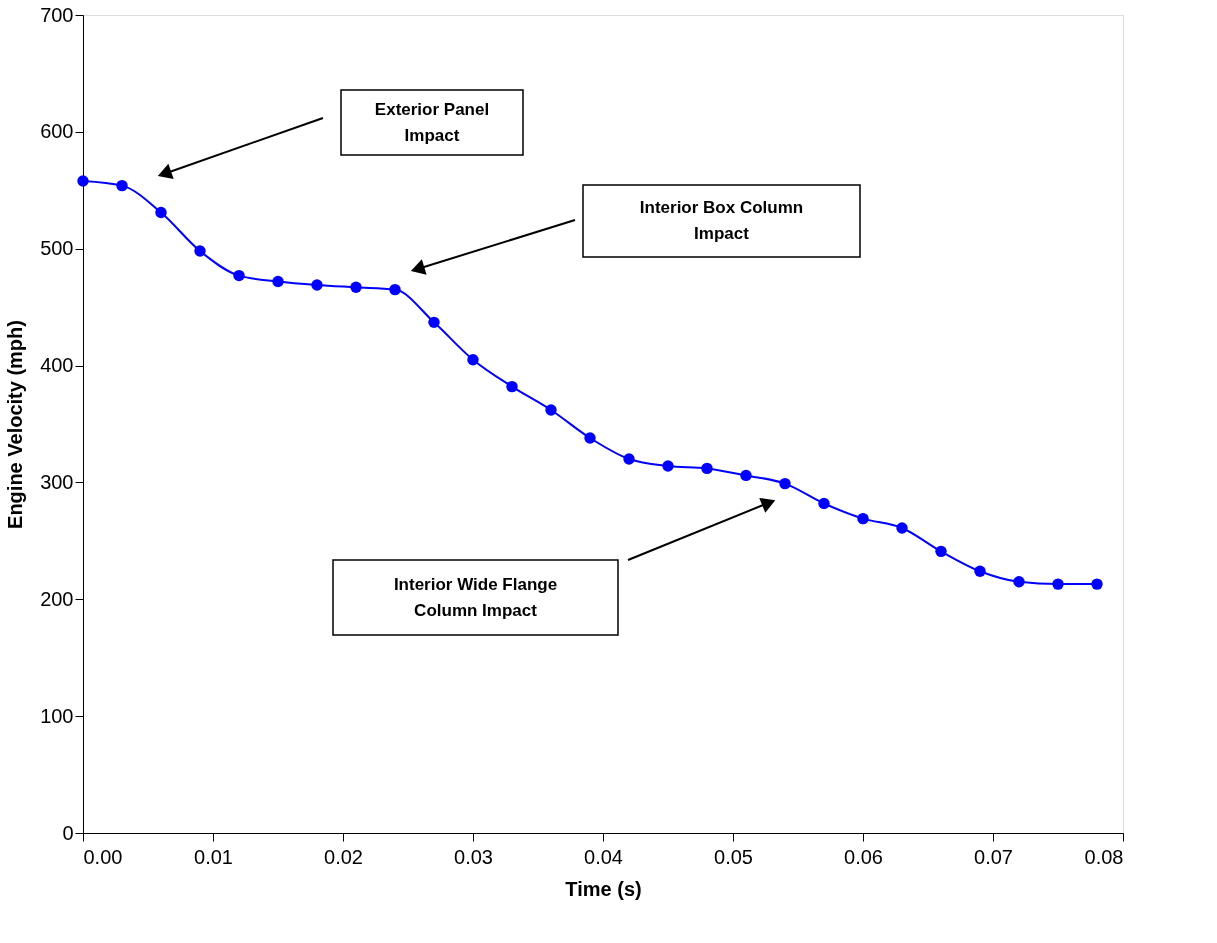 The width and height of the screenshot is (1217, 943). What do you see at coordinates (57, 598) in the screenshot?
I see `y-tick-label: 200` at bounding box center [57, 598].